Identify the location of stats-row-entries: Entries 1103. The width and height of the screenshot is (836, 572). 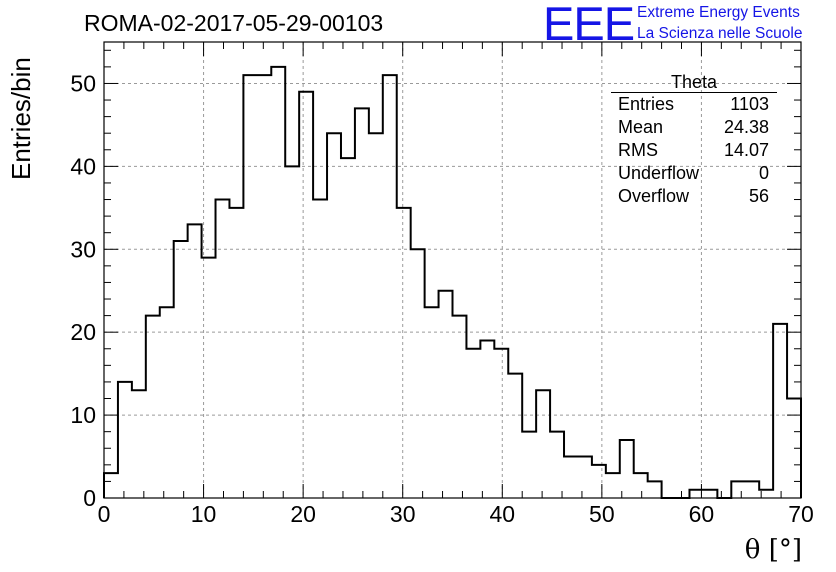
(694, 104).